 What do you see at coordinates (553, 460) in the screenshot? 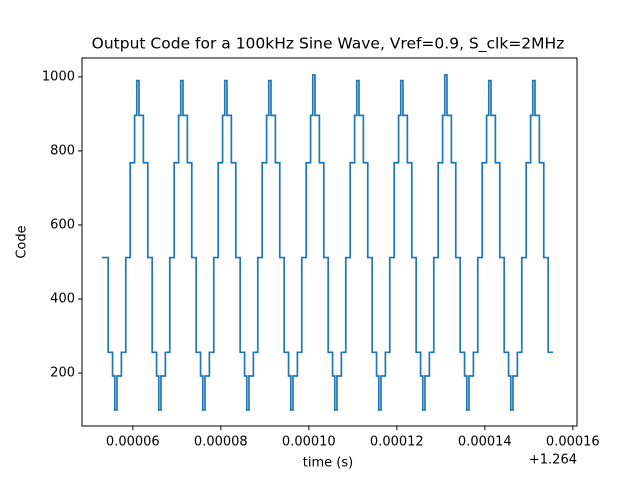
I see `x-offset-text: +1.264` at bounding box center [553, 460].